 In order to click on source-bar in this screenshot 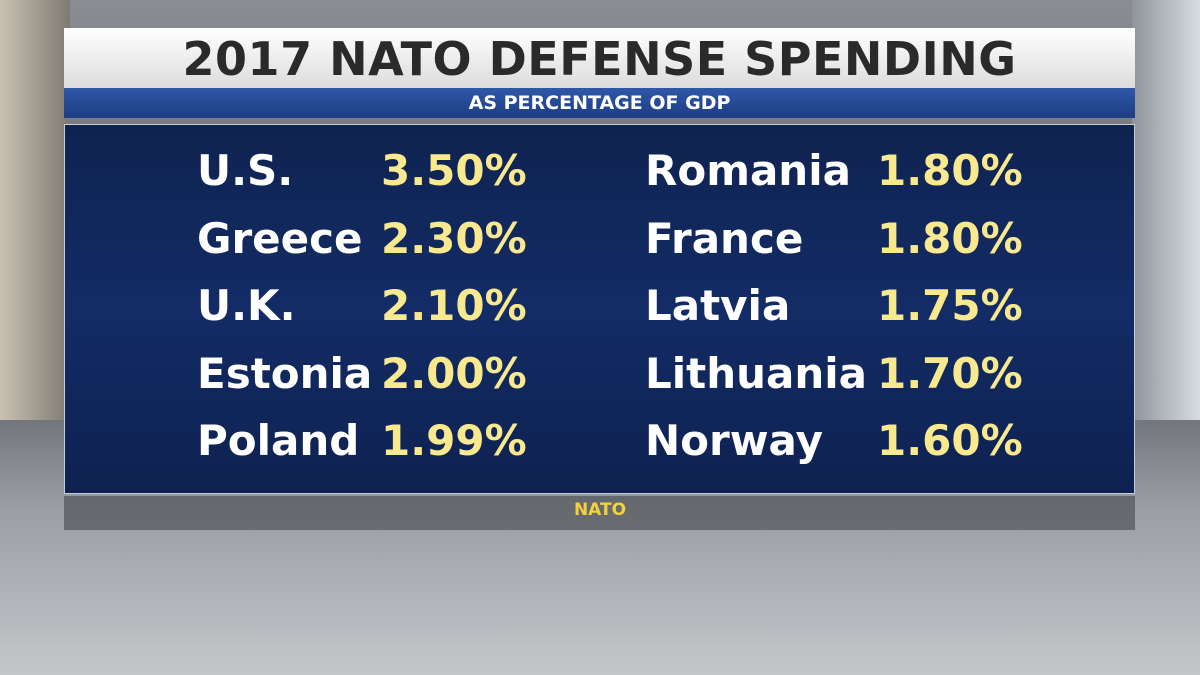, I will do `click(599, 513)`.